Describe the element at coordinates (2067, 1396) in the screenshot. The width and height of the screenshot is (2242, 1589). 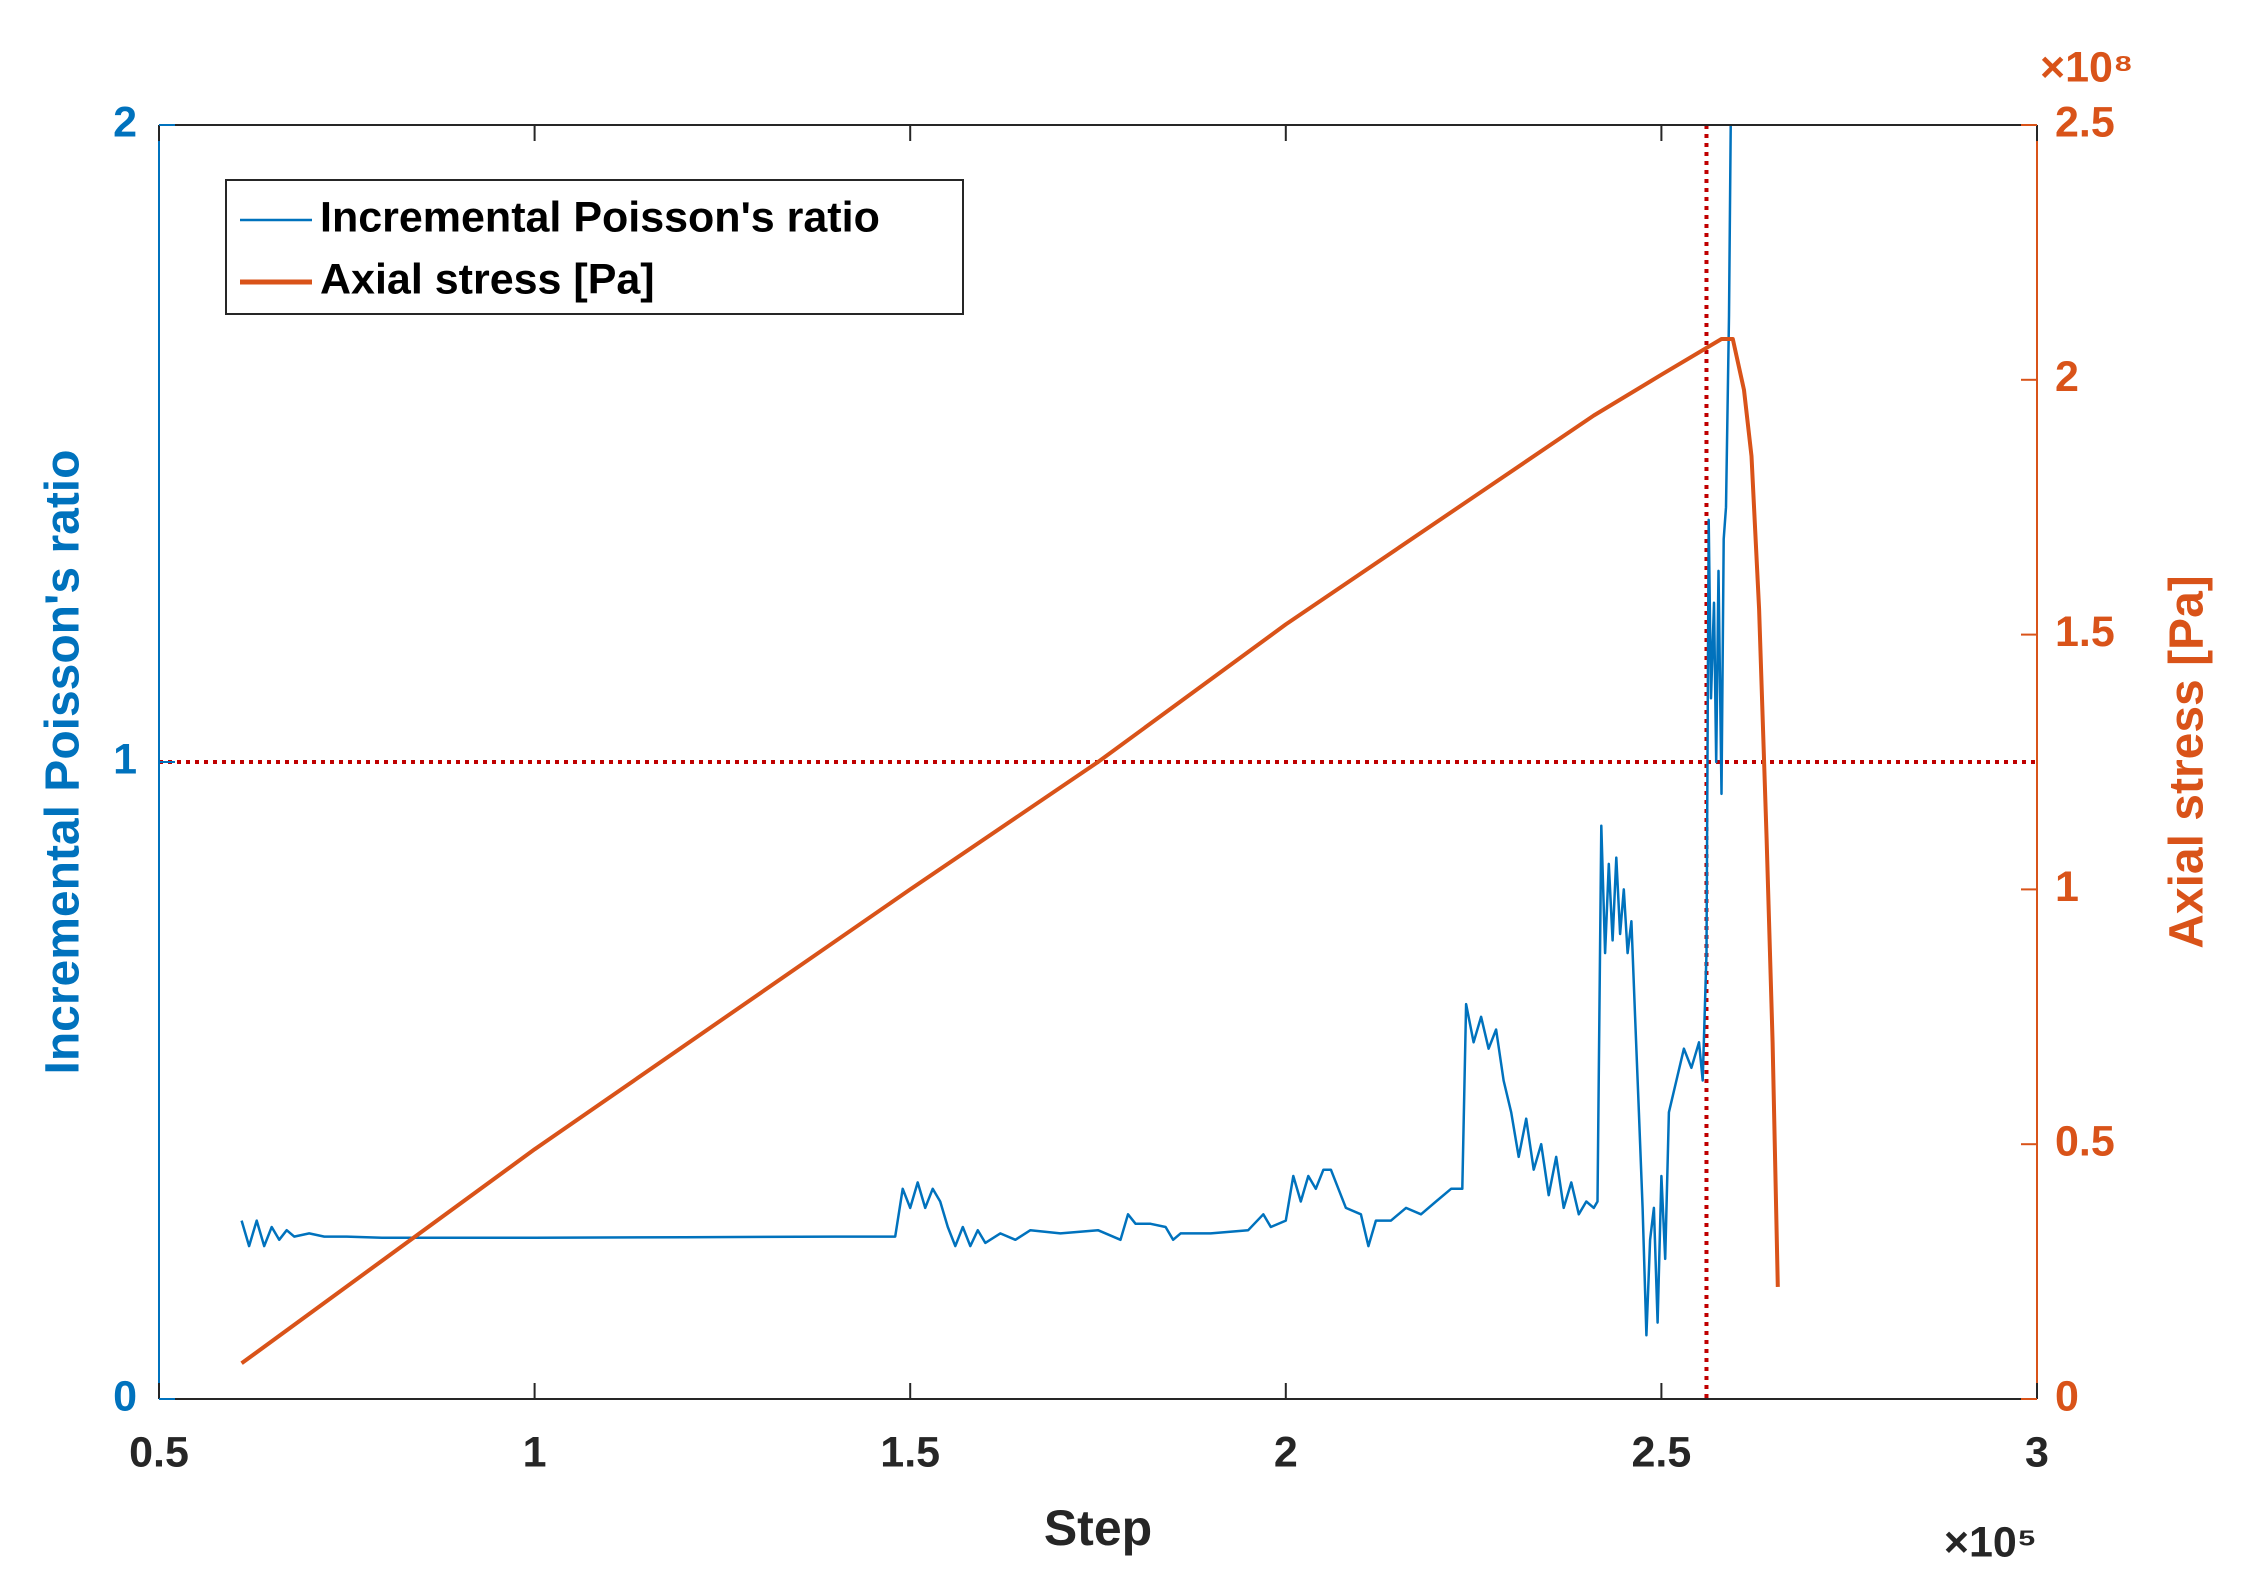
I see `y2-tick-label: 0` at that location.